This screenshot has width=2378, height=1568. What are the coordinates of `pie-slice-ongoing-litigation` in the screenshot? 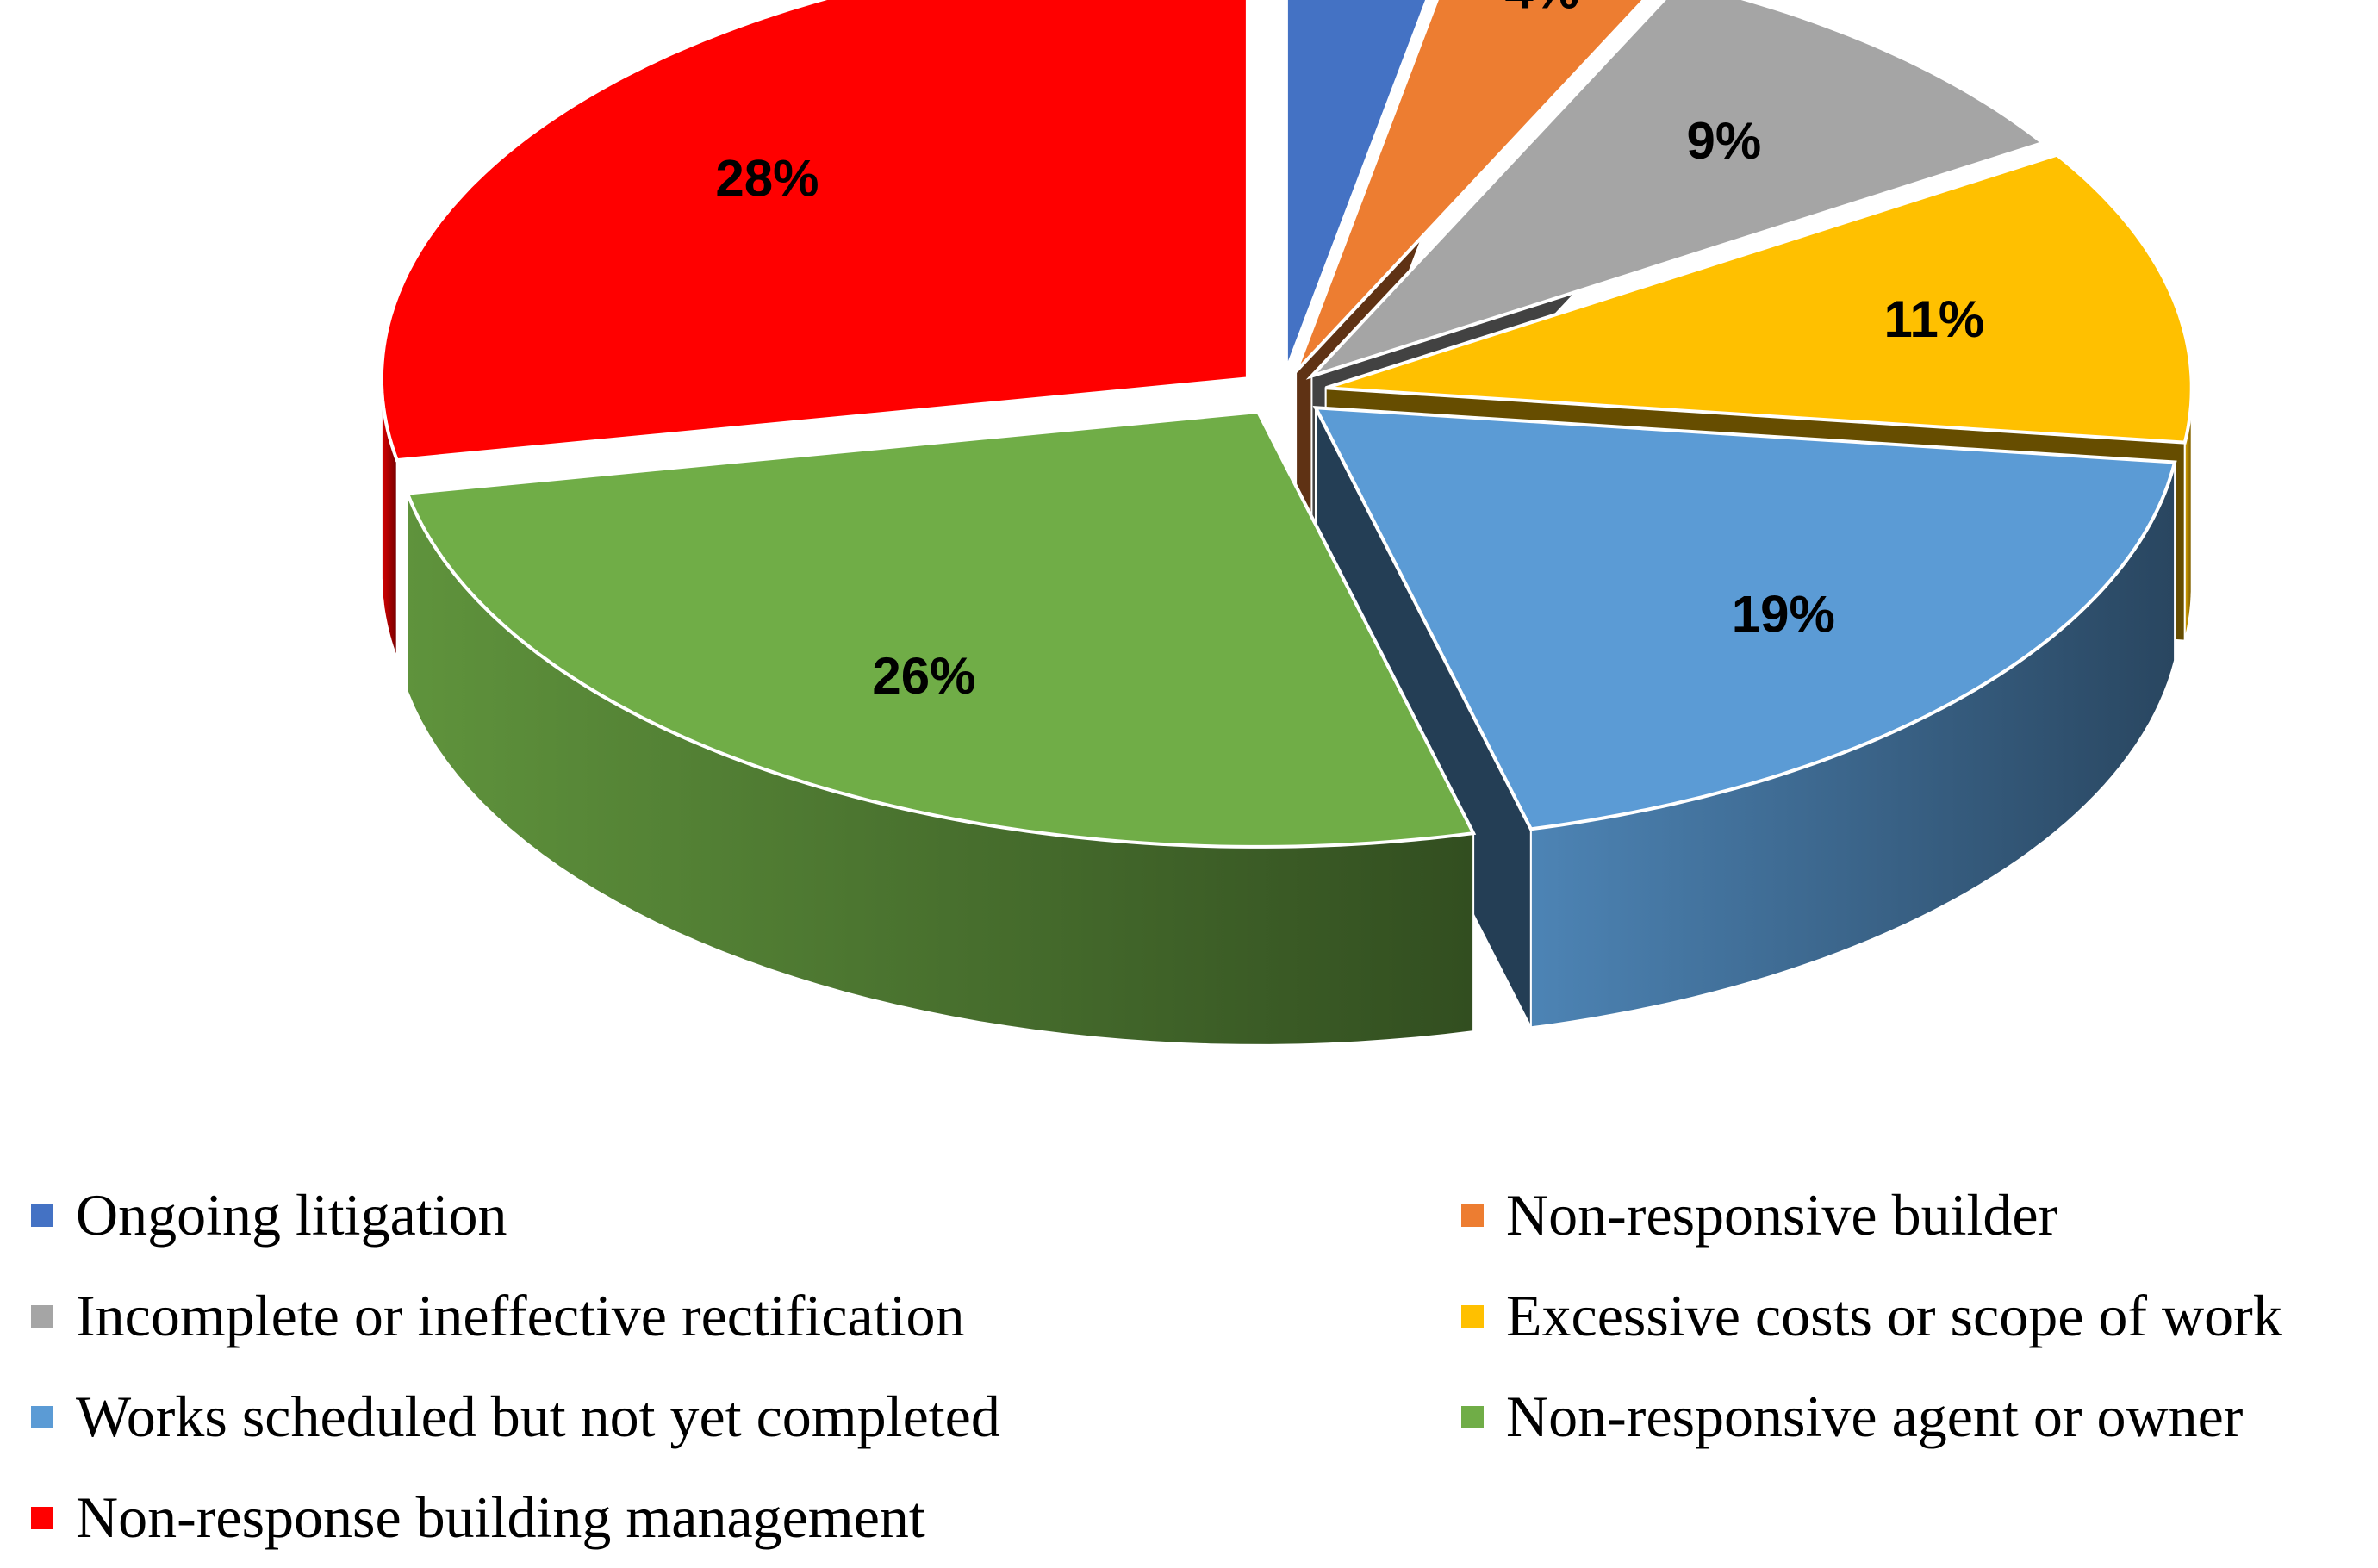 It's located at (1357, 186).